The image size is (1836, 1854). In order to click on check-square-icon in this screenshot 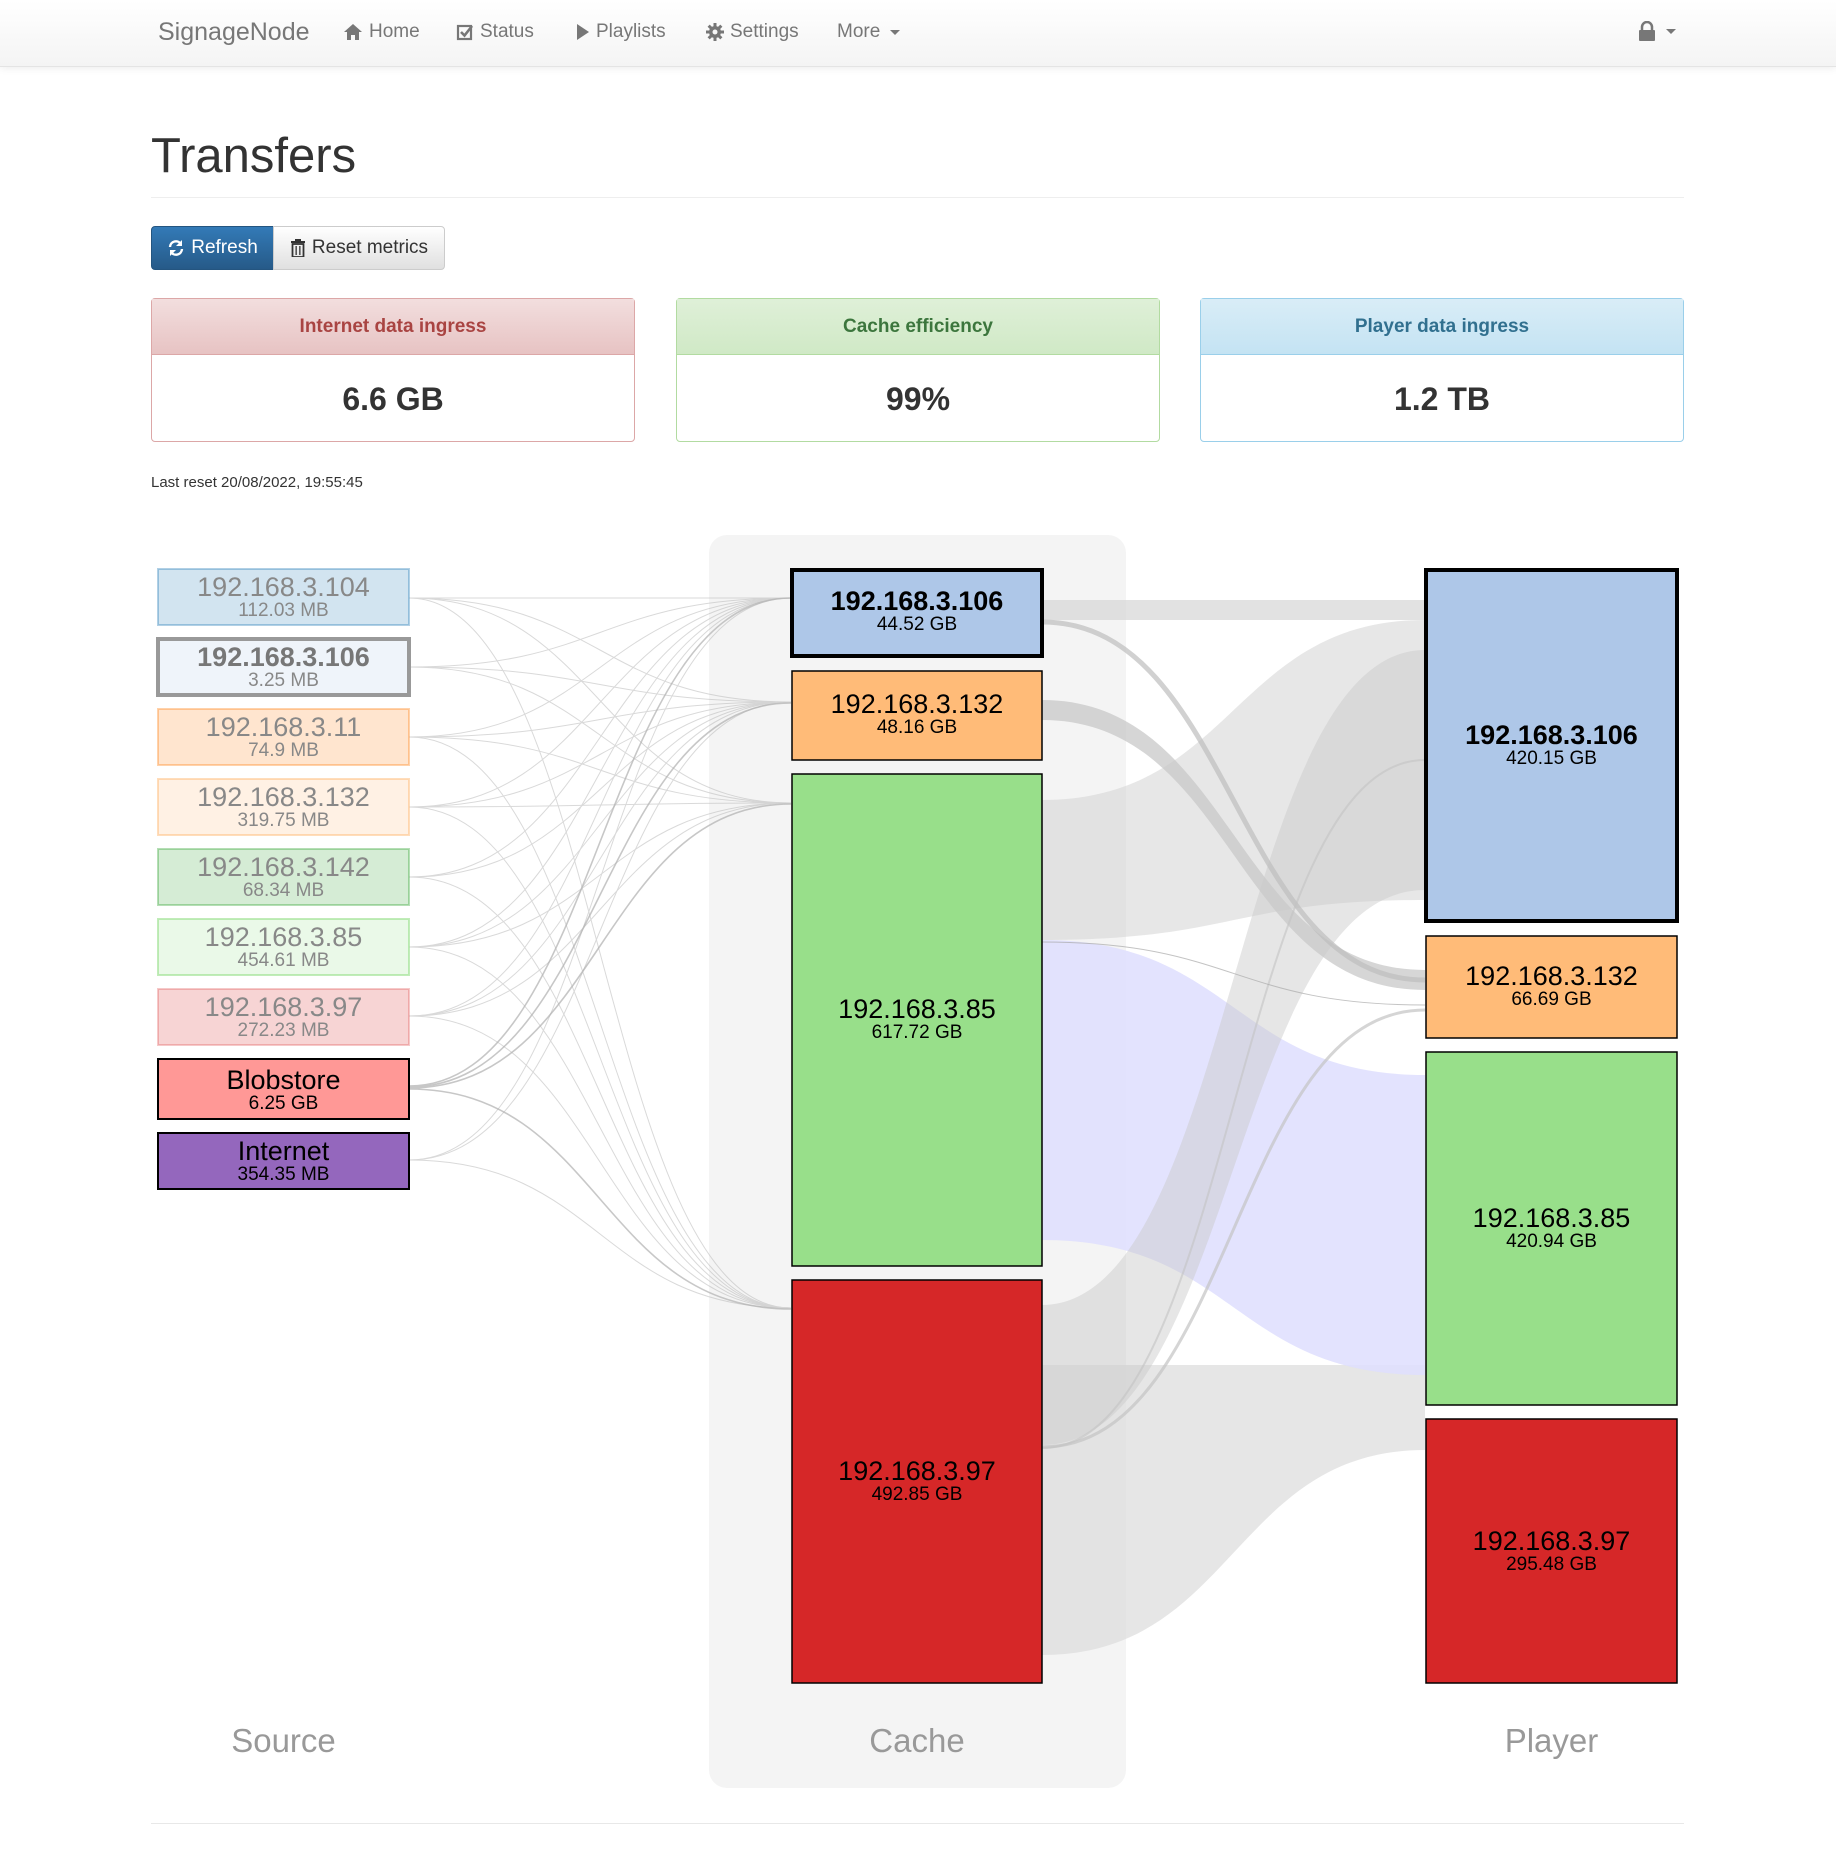, I will do `click(465, 32)`.